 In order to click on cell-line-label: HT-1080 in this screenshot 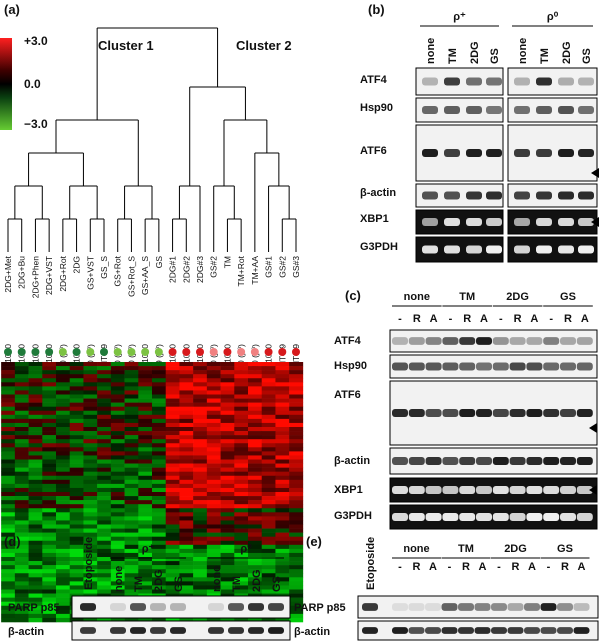, I will do `click(22, 360)`.